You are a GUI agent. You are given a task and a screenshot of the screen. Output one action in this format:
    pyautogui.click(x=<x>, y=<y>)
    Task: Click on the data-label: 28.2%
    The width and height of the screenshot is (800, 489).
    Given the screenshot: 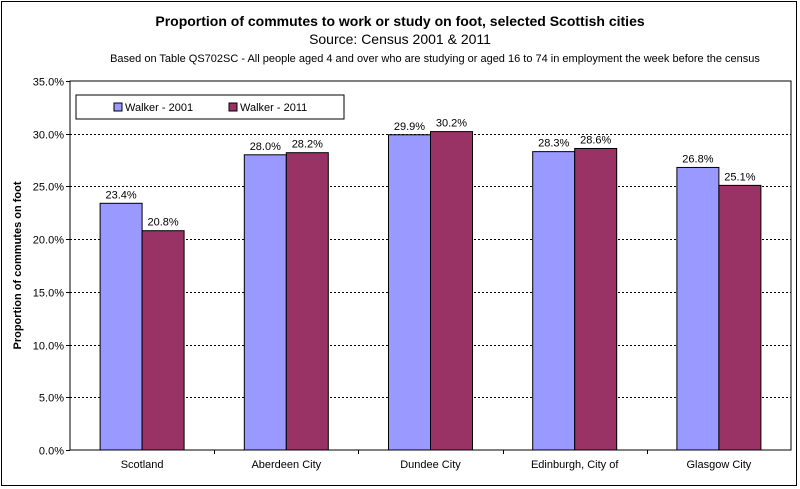 What is the action you would take?
    pyautogui.click(x=307, y=145)
    